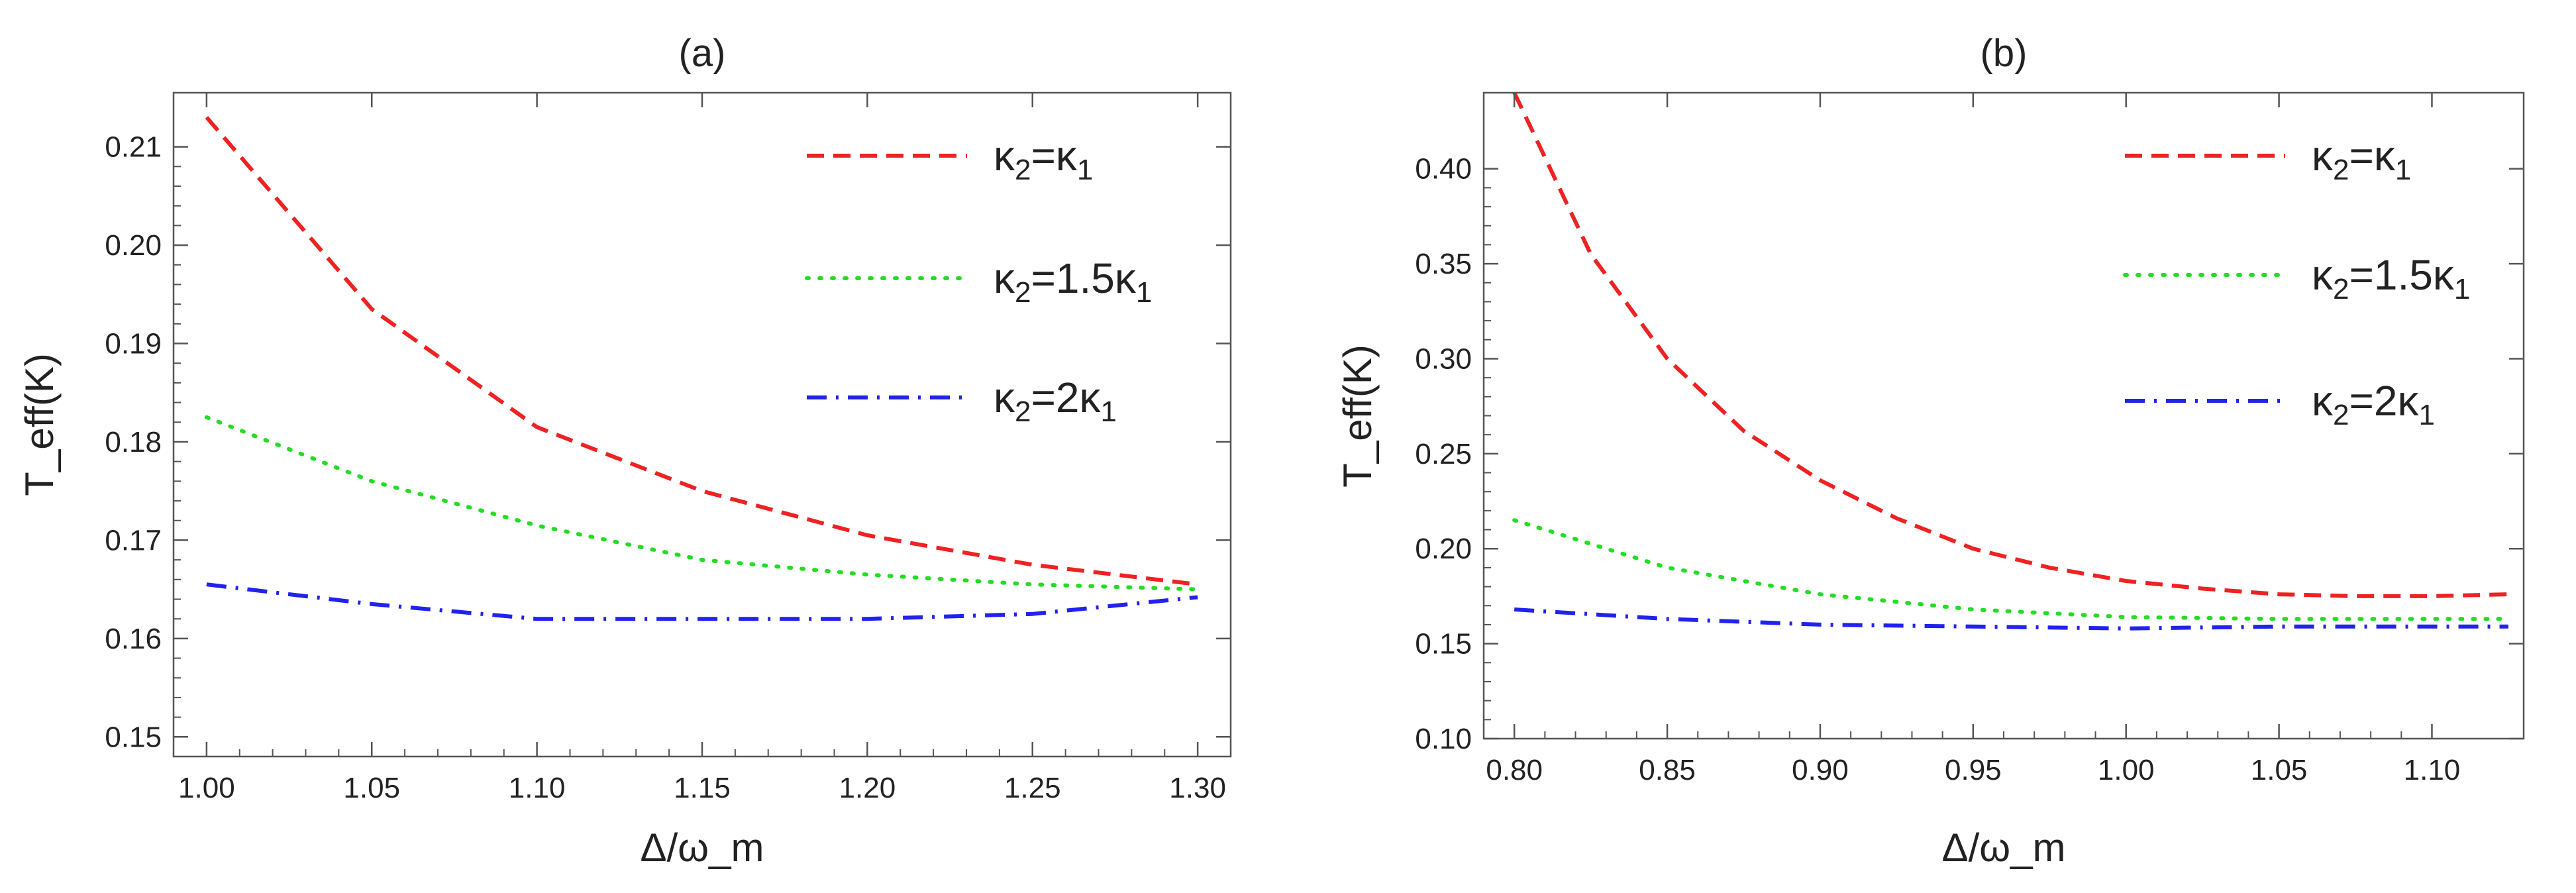 The height and width of the screenshot is (893, 2576). Describe the element at coordinates (1073, 281) in the screenshot. I see `legend-label-a-2: κ2=1.5κ1` at that location.